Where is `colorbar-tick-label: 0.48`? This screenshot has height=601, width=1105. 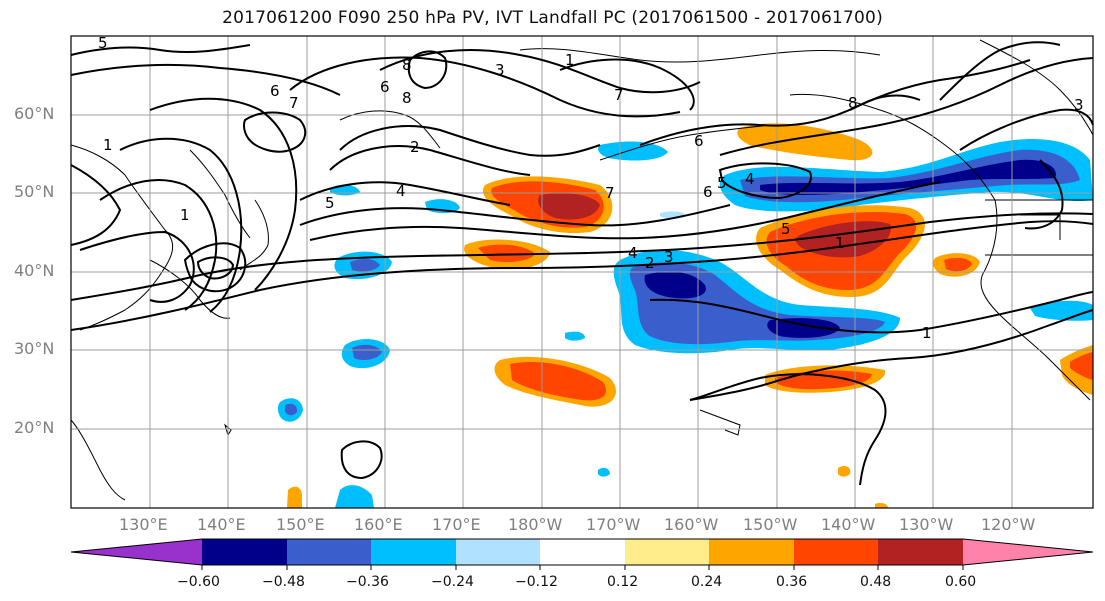 colorbar-tick-label: 0.48 is located at coordinates (876, 582).